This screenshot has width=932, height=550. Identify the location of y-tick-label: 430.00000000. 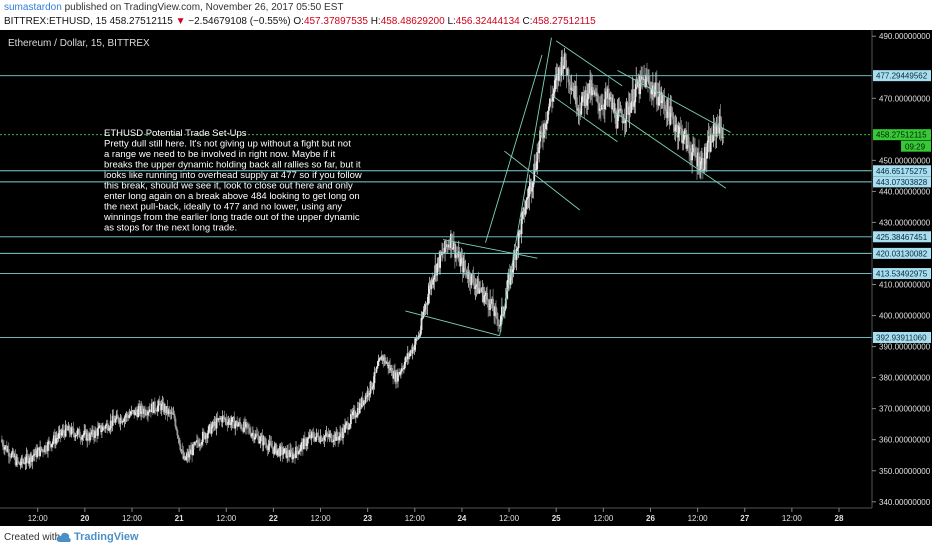
(905, 222).